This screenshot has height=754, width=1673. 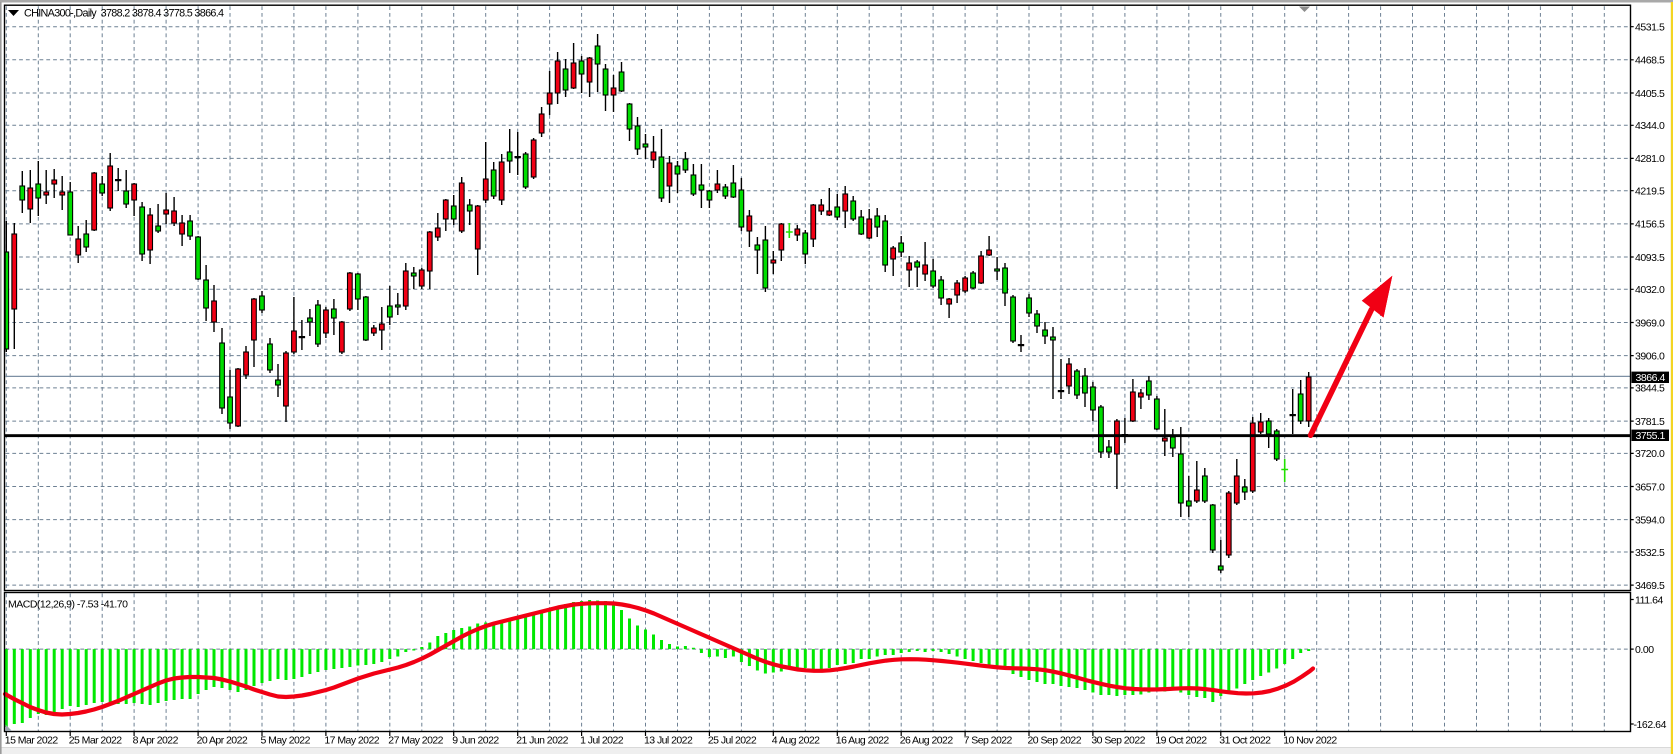 What do you see at coordinates (415, 741) in the screenshot?
I see `svg-text: 27 May 2022` at bounding box center [415, 741].